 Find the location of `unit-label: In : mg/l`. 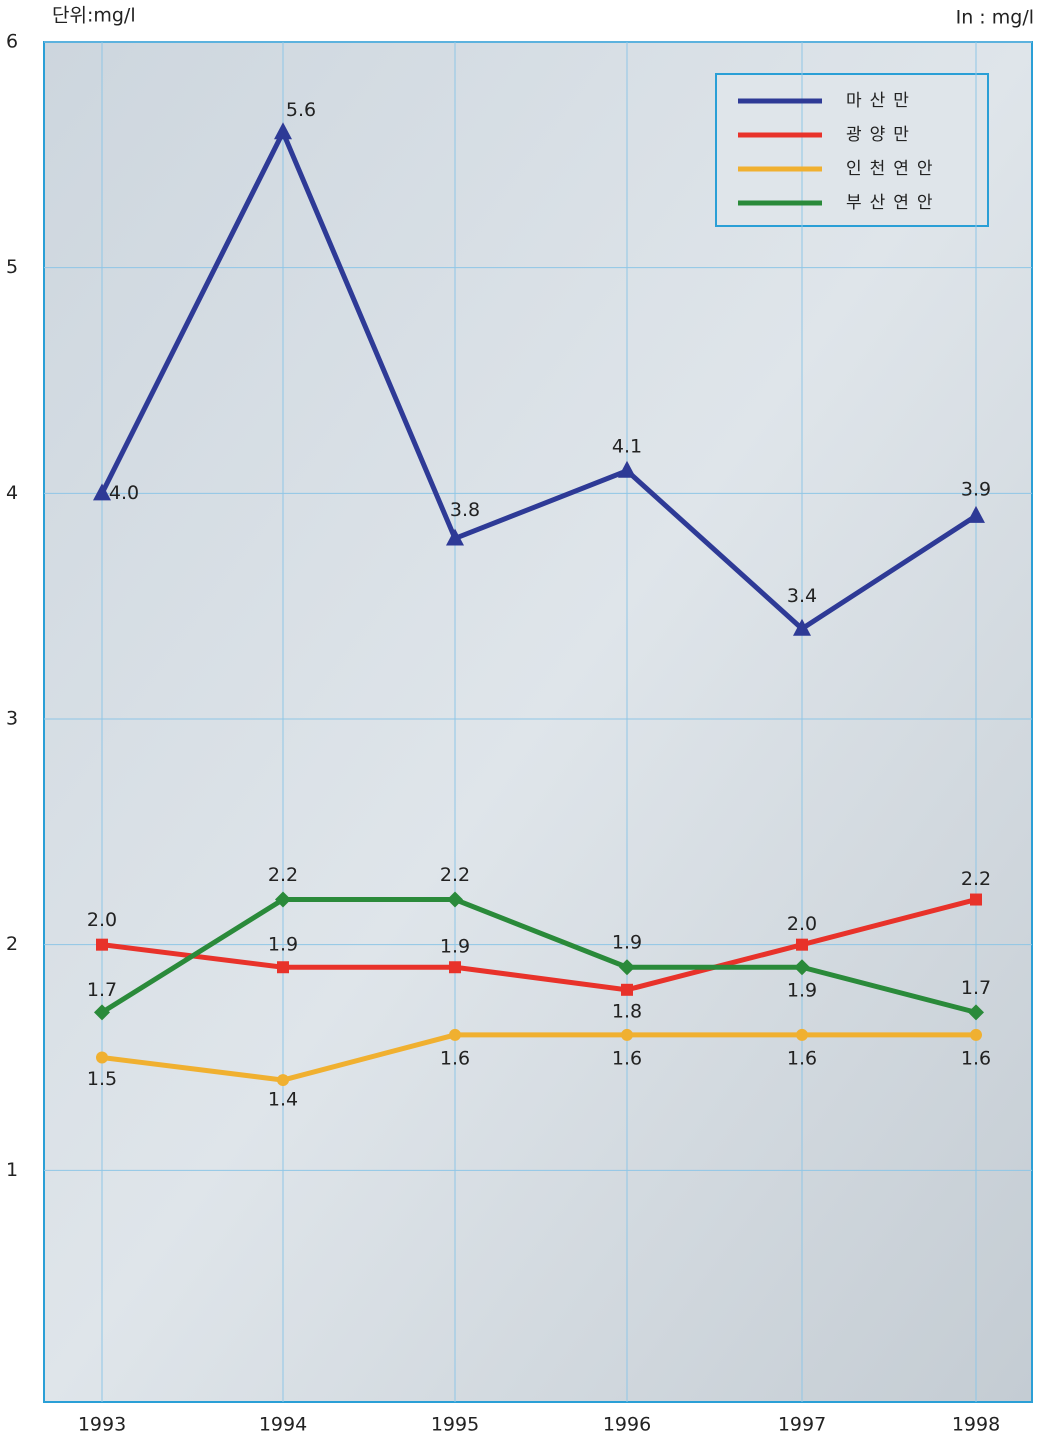

unit-label: In : mg/l is located at coordinates (995, 18).